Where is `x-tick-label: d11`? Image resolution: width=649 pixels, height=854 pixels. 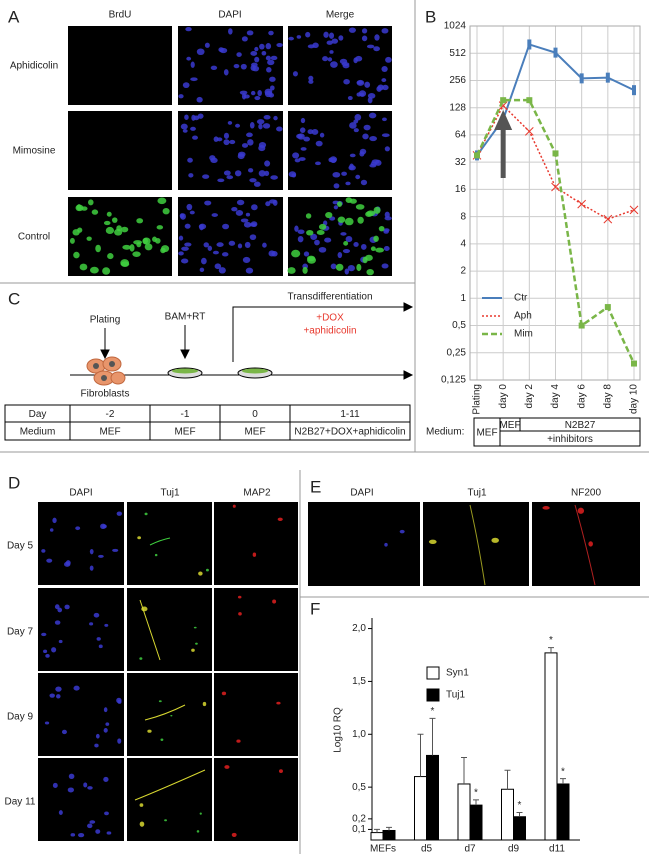
x-tick-label: d11 is located at coordinates (557, 849).